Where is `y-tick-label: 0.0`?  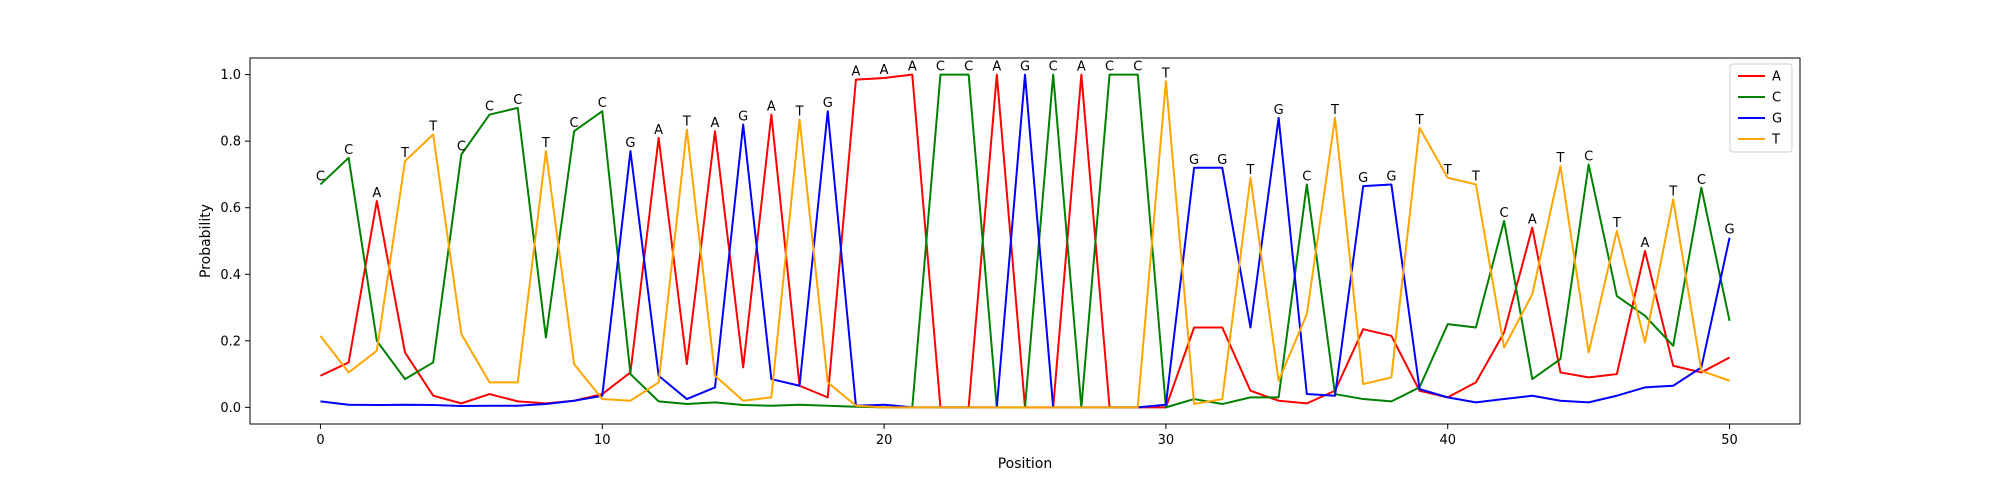 y-tick-label: 0.0 is located at coordinates (230, 408).